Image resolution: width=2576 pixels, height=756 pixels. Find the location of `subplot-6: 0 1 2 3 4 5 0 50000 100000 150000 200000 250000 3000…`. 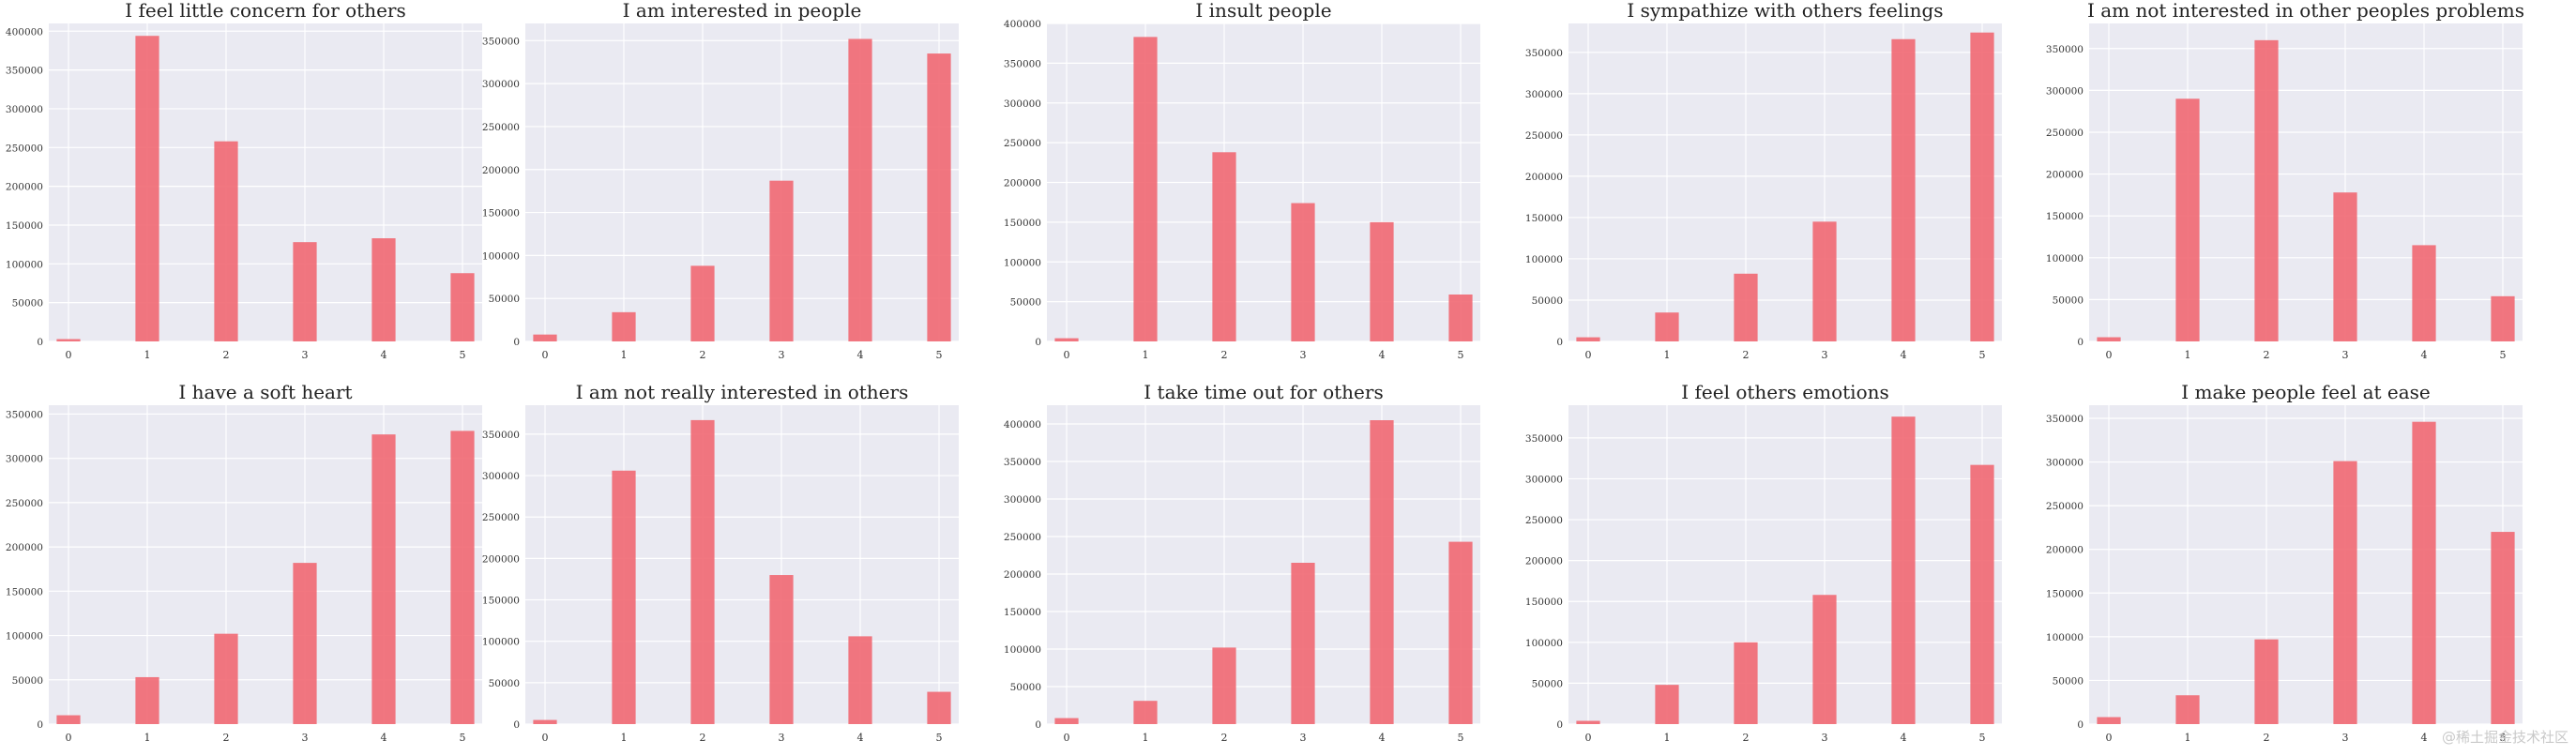

subplot-6: 0 1 2 3 4 5 0 50000 100000 150000 200000 250000 3000… is located at coordinates (244, 562).